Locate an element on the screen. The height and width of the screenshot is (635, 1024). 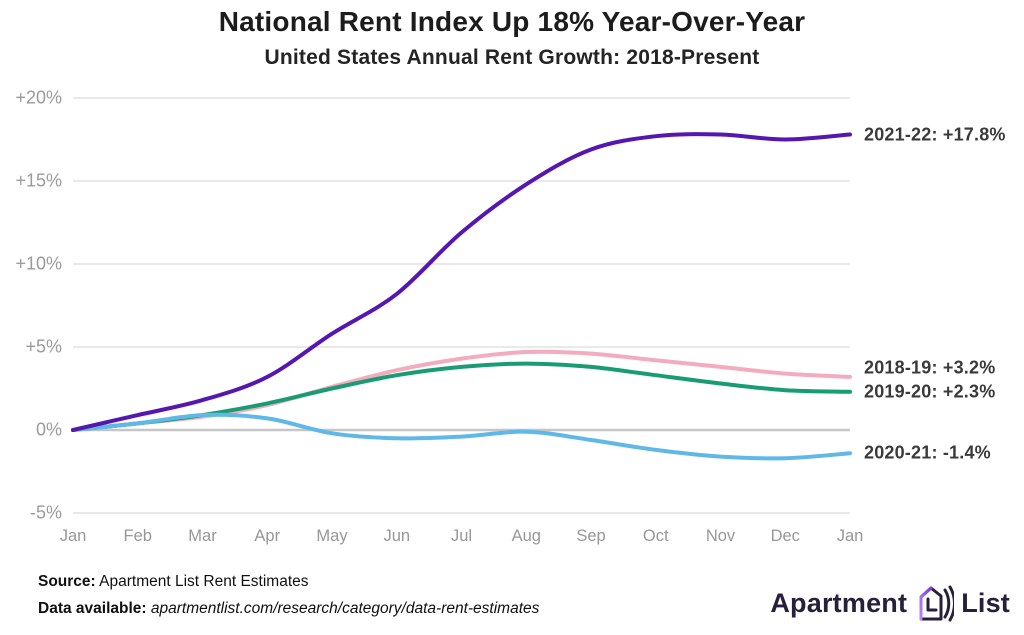
x-axis-tick-label: Feb is located at coordinates (137, 536).